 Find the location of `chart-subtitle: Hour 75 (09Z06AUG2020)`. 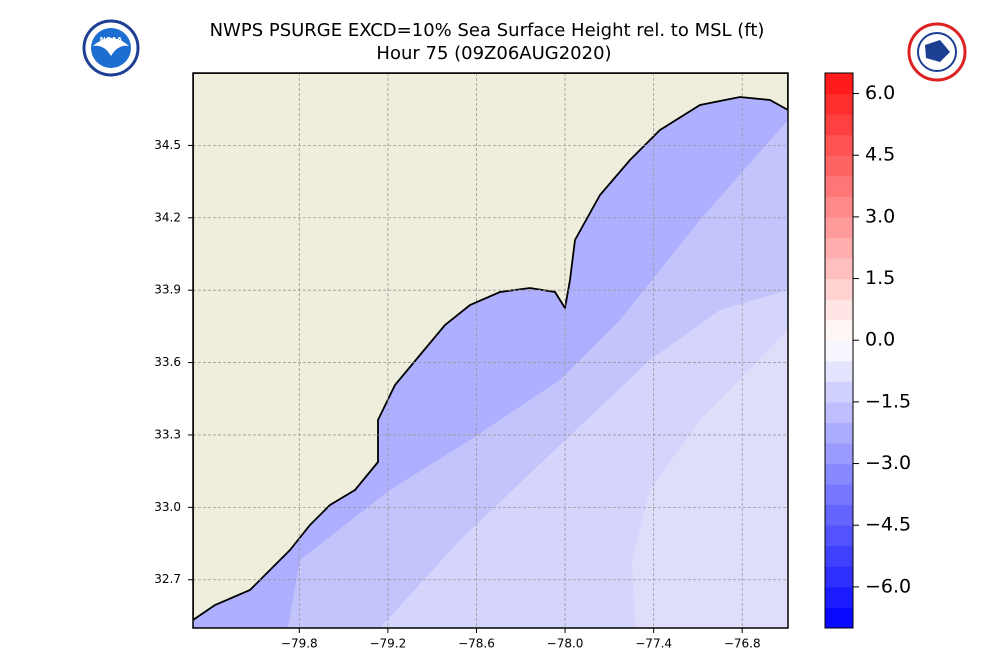

chart-subtitle: Hour 75 (09Z06AUG2020) is located at coordinates (493, 53).